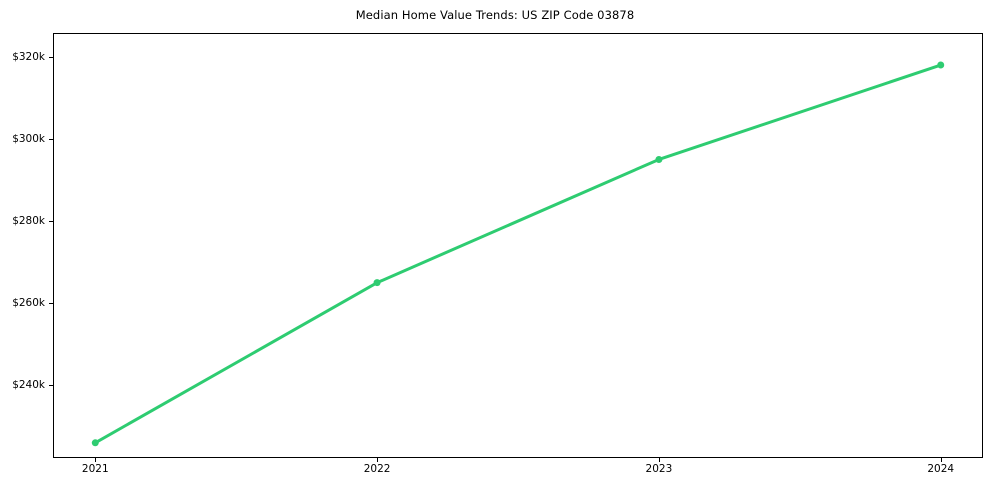 This screenshot has height=490, width=990. Describe the element at coordinates (28, 303) in the screenshot. I see `y-axis-tick-label: $260k` at that location.